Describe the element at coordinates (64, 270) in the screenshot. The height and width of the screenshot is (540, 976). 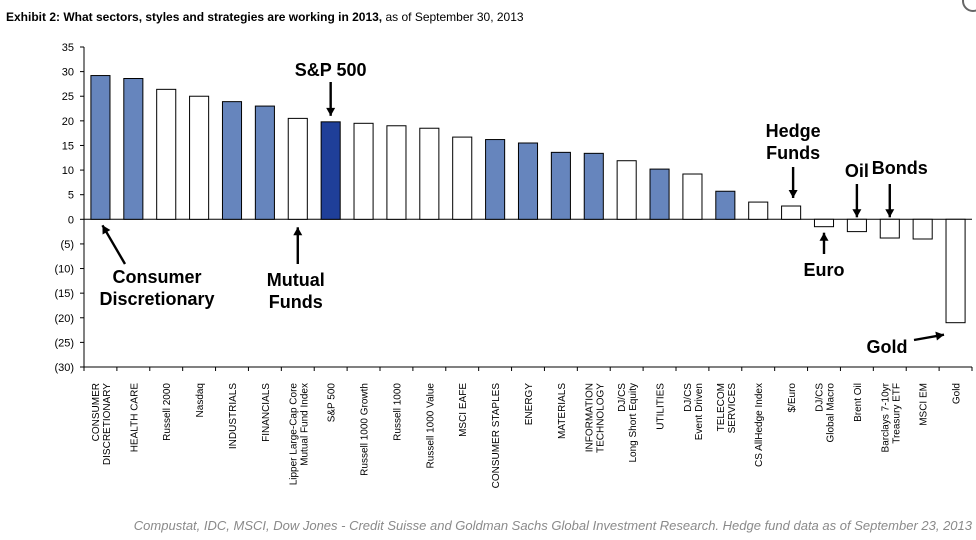
I see `y-tick-label: (10)` at that location.